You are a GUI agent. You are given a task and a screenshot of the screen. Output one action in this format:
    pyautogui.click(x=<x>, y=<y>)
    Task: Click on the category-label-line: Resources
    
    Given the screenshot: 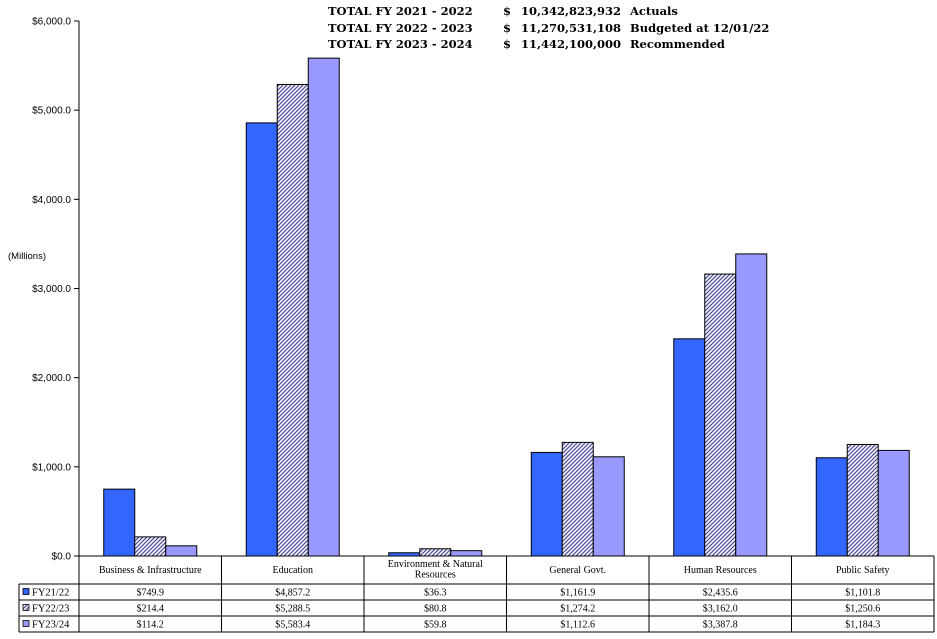 What is the action you would take?
    pyautogui.click(x=435, y=575)
    